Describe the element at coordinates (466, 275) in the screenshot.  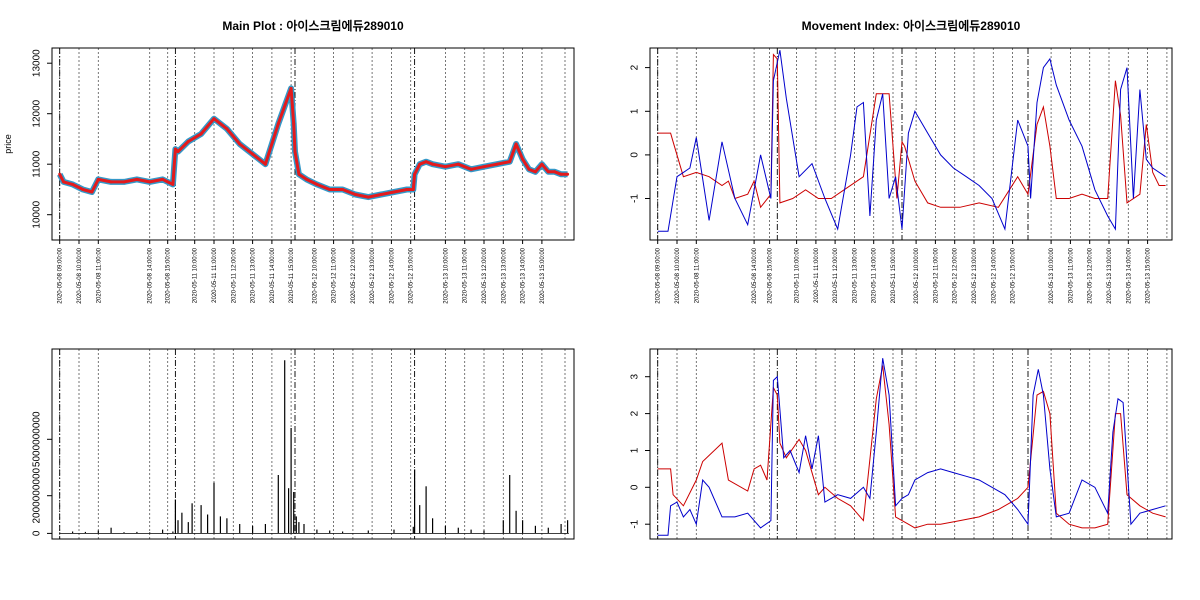
I see `x-tick-label-18: 2020-05-13 11:00:00` at that location.